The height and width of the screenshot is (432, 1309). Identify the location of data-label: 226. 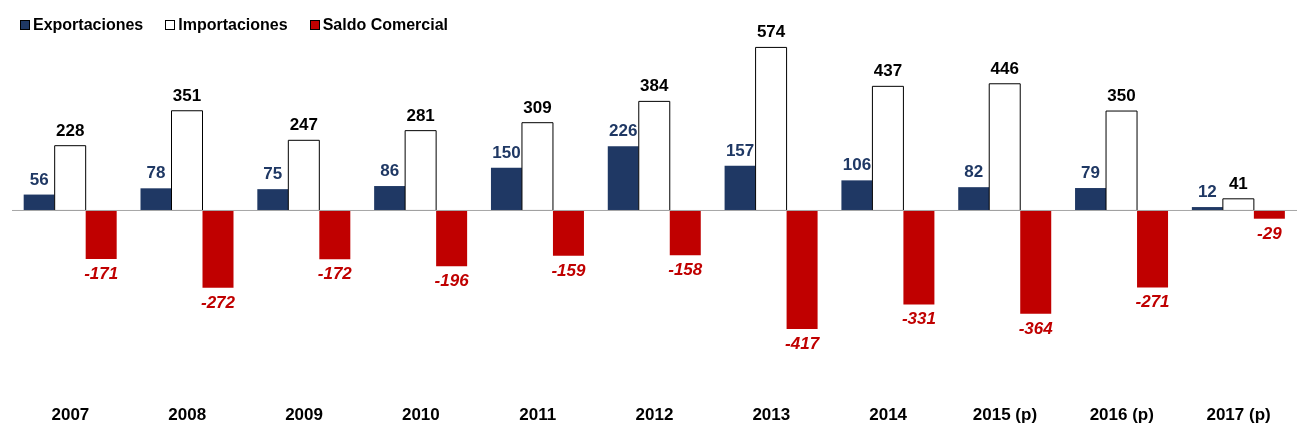
(623, 131).